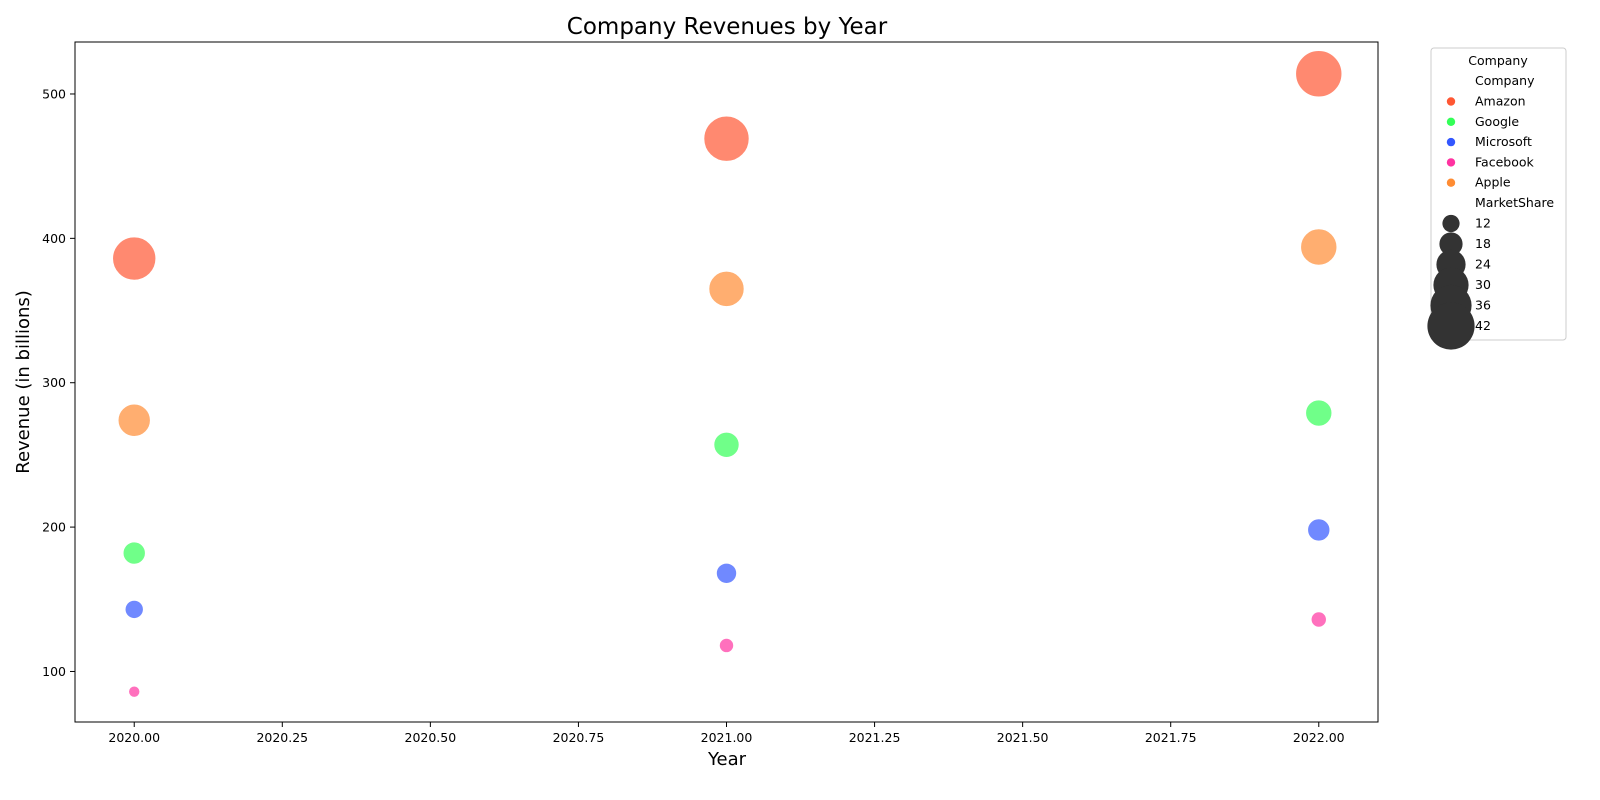  Describe the element at coordinates (1451, 162) in the screenshot. I see `legend-marker-facebook` at that location.